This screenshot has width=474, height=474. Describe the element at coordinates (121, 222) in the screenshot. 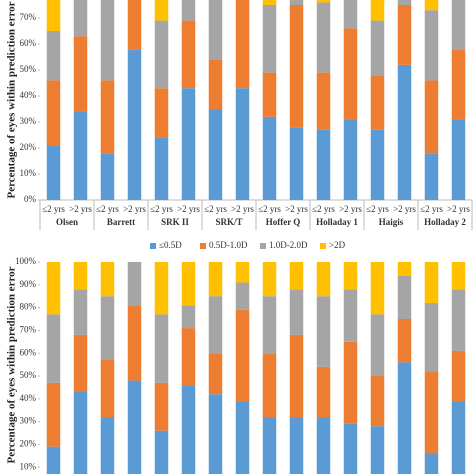

I see `group-label: Barrett` at that location.